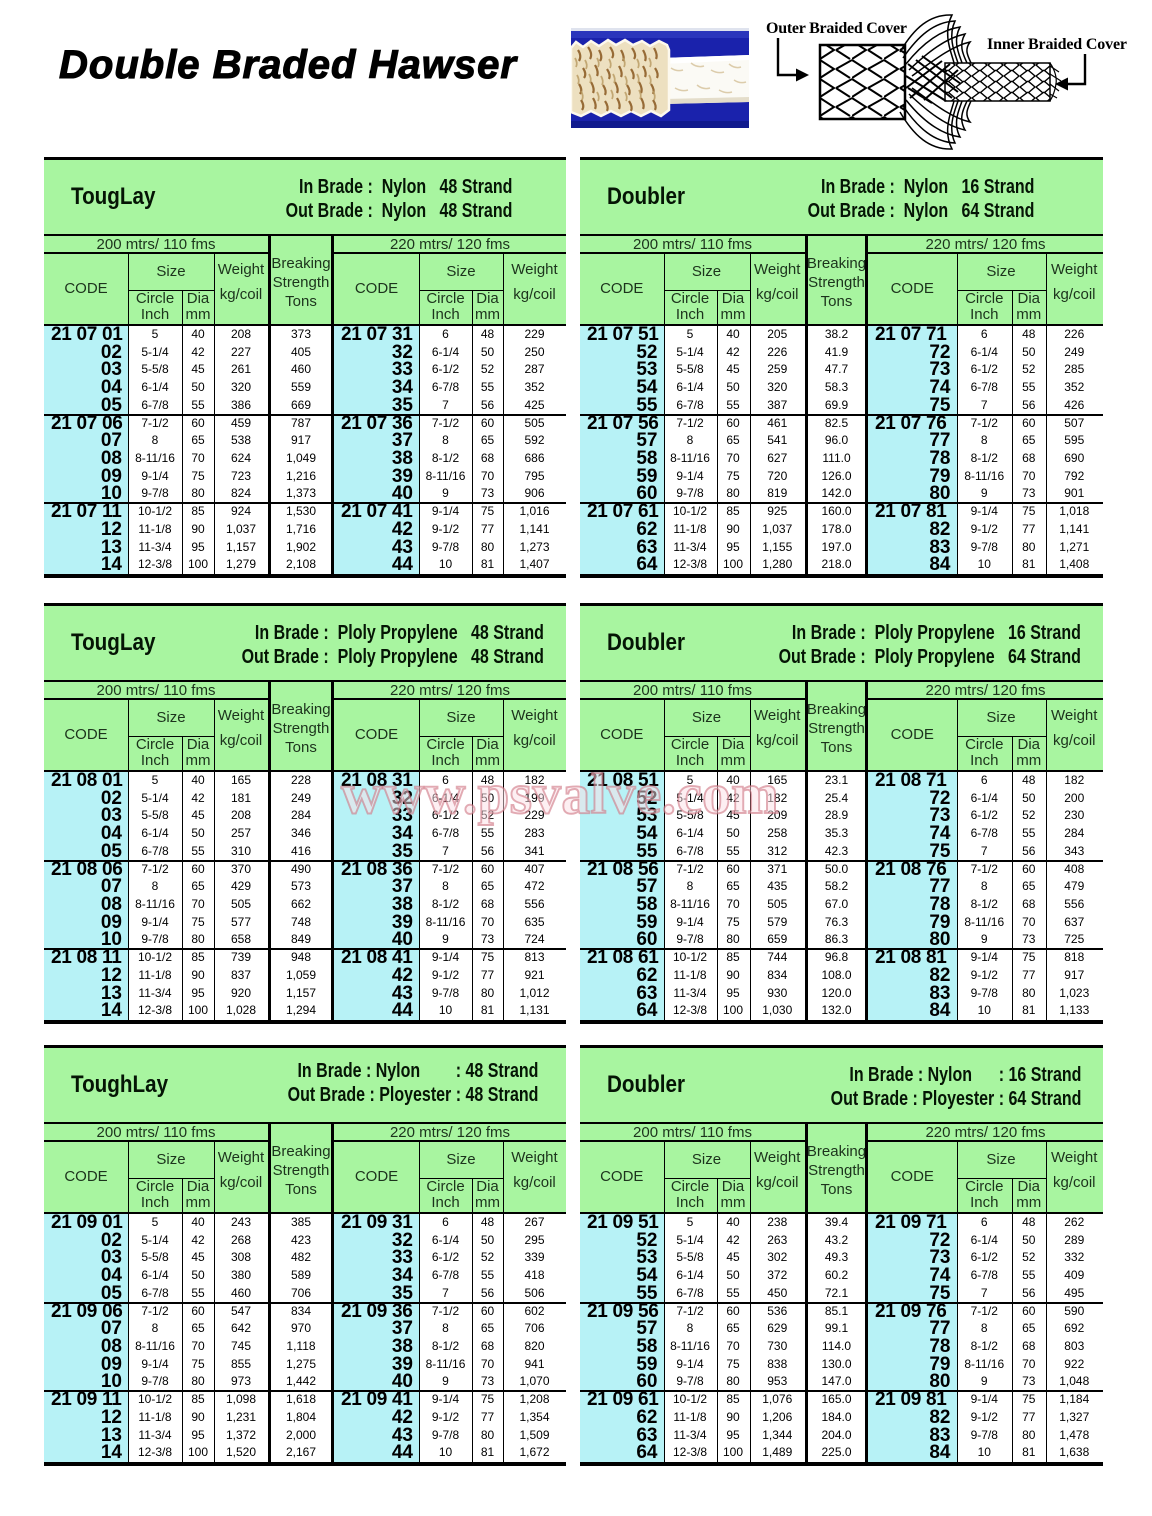 The height and width of the screenshot is (1516, 1152). I want to click on svg-text: Inner Braided Cover, so click(1057, 44).